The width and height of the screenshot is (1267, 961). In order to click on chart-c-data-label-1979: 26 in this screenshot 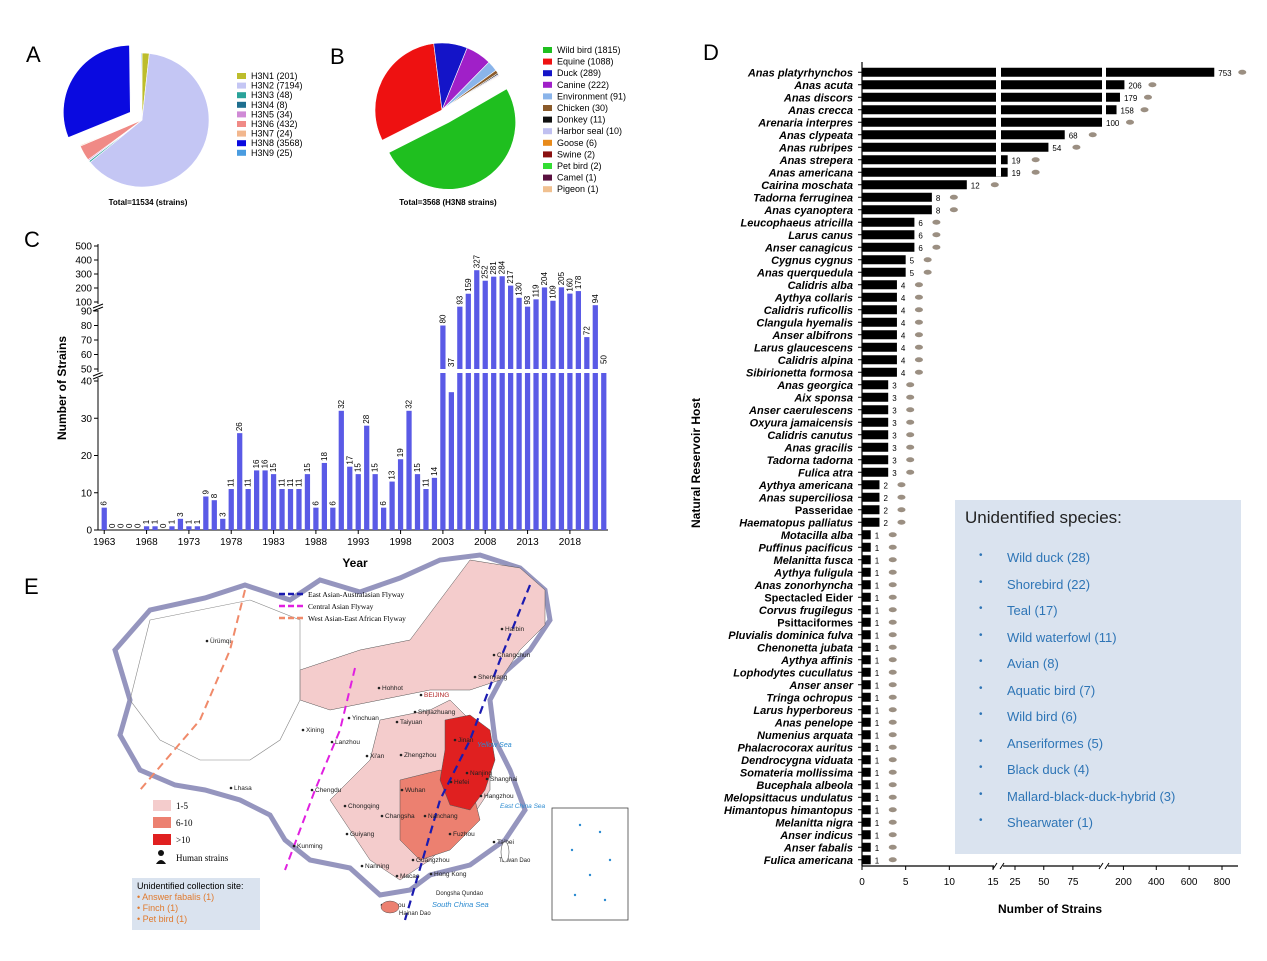, I will do `click(239, 426)`.